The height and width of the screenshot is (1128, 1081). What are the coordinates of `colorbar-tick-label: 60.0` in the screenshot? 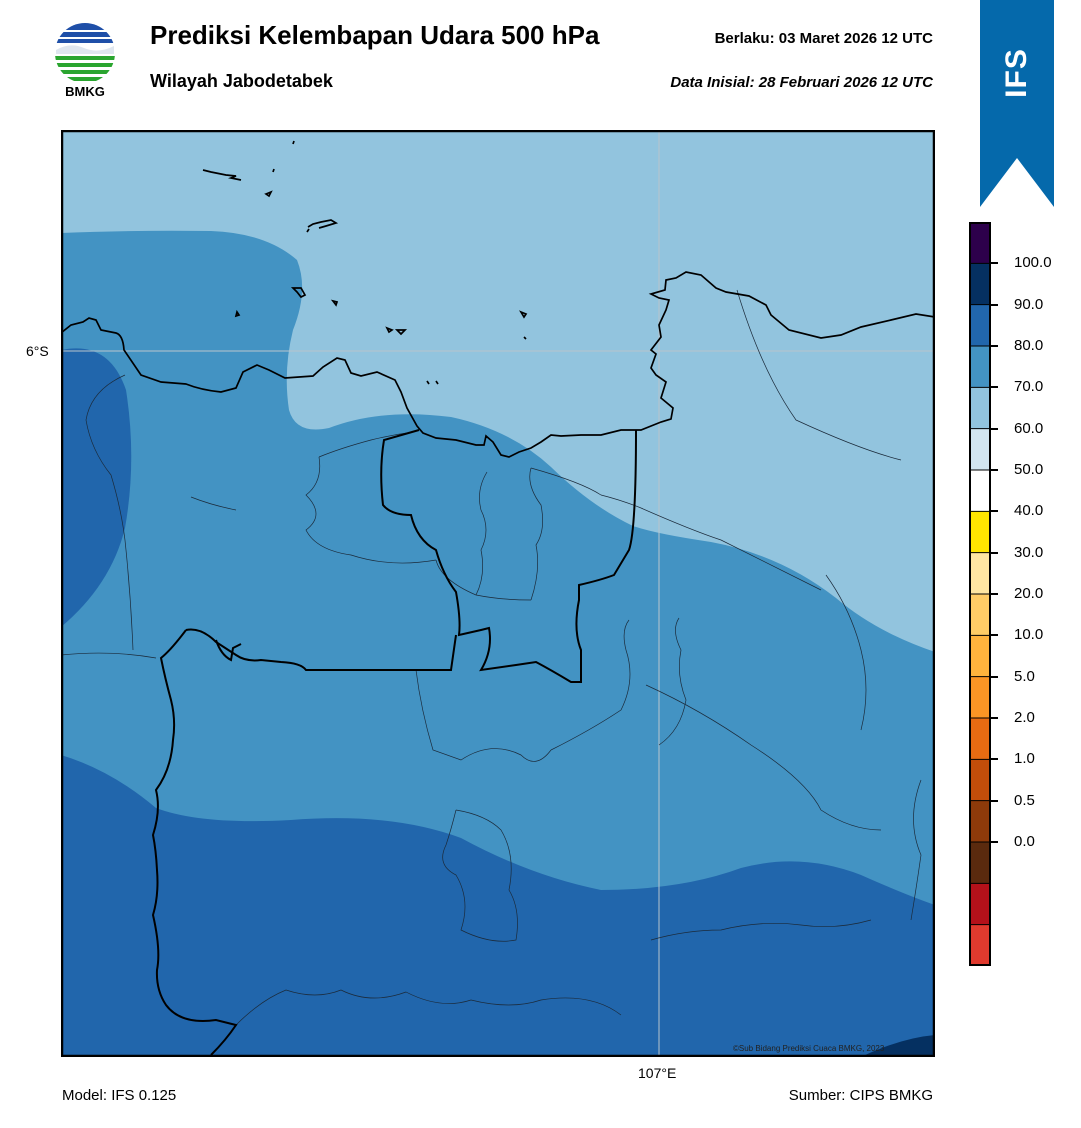 It's located at (1029, 428).